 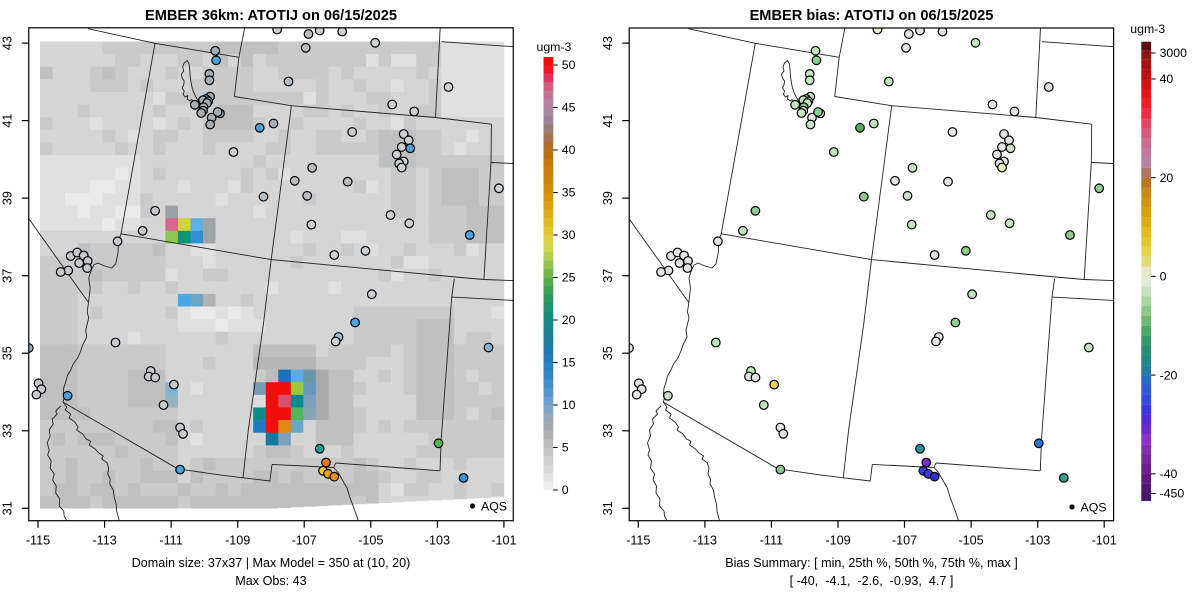 I want to click on svg-text: 30, so click(x=569, y=235).